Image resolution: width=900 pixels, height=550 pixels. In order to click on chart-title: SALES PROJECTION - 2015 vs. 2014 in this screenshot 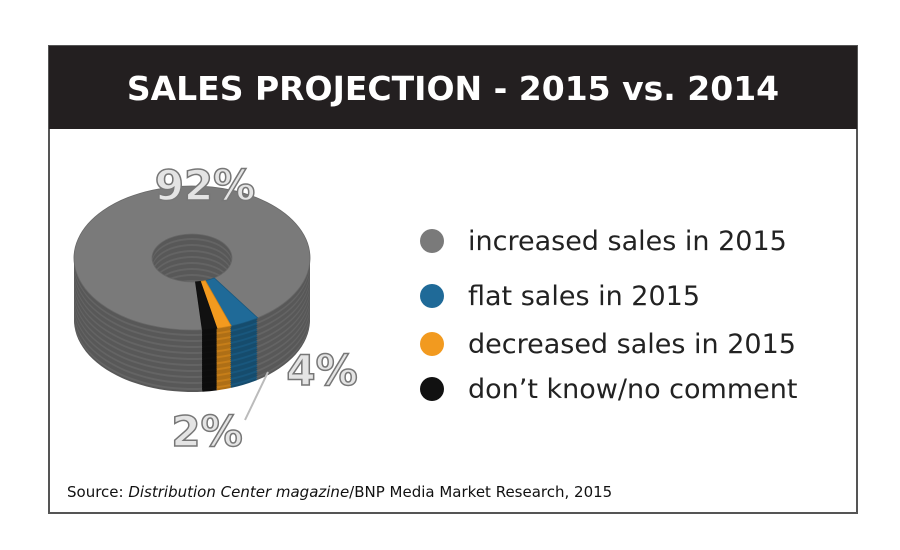, I will do `click(453, 88)`.